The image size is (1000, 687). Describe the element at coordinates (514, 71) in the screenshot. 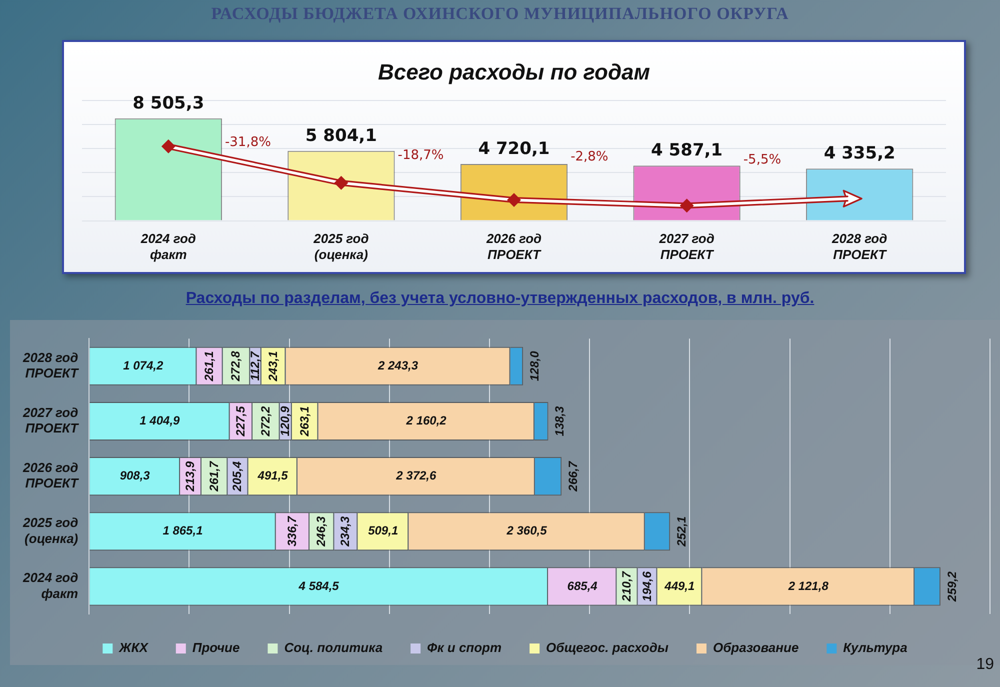

I see `chart-subtitle: Всего расходы по годам` at that location.